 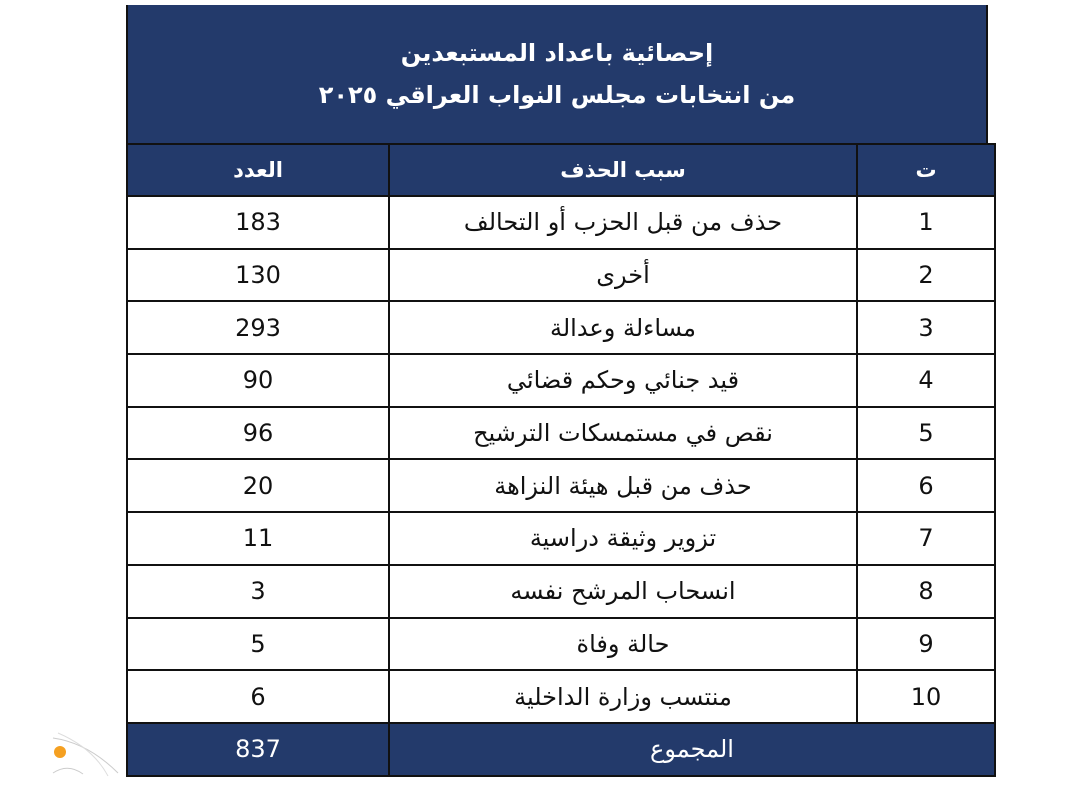 What do you see at coordinates (258, 749) in the screenshot?
I see `total-count: 837` at bounding box center [258, 749].